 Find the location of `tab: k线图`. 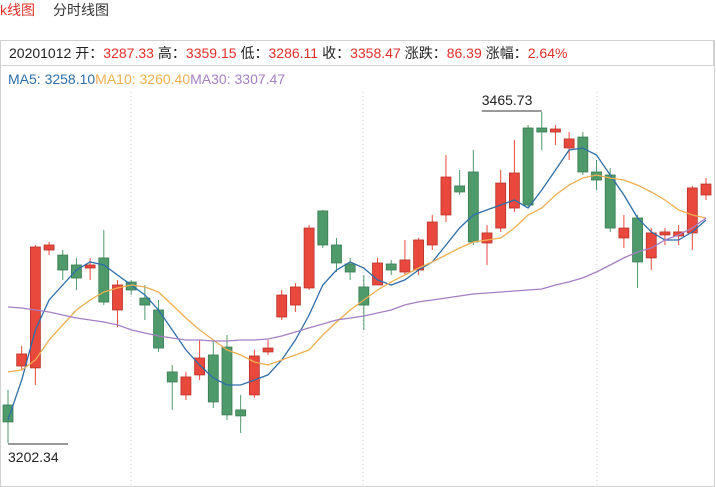

tab: k线图 is located at coordinates (17, 10).